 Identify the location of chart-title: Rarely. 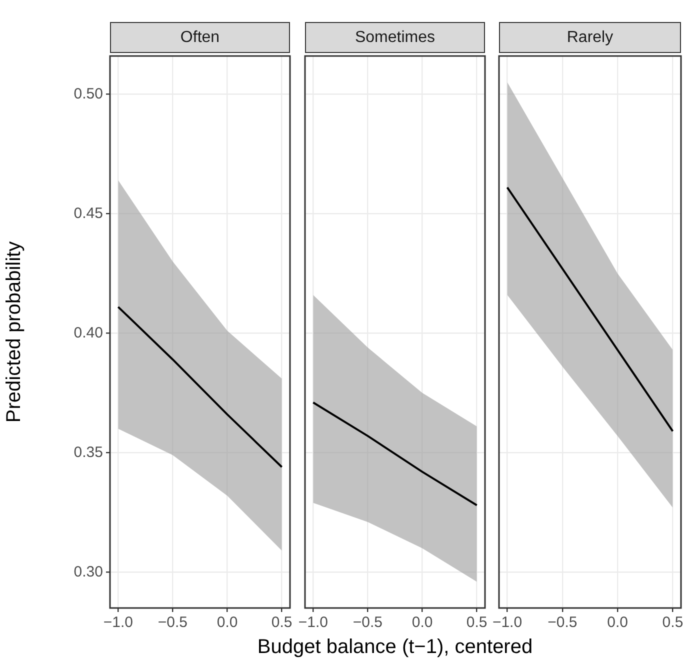
(590, 37).